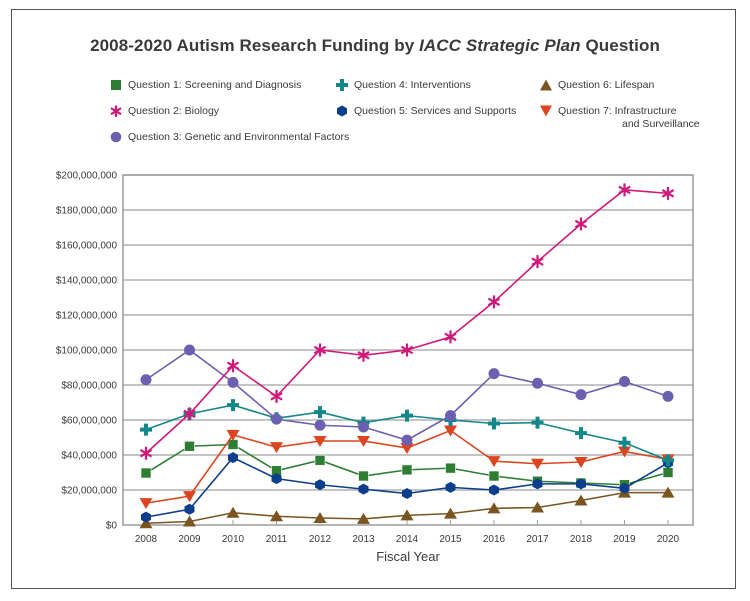  Describe the element at coordinates (342, 111) in the screenshot. I see `hexagon-icon` at that location.